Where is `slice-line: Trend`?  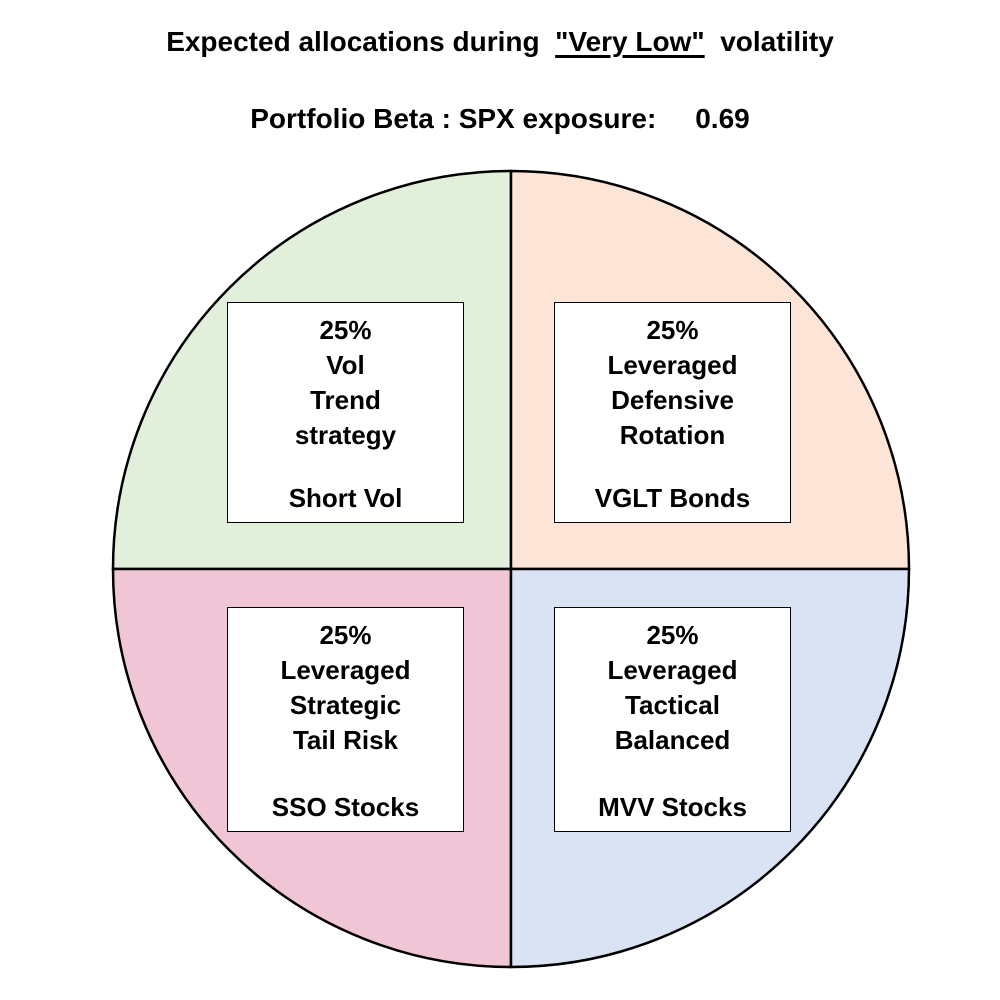
slice-line: Trend is located at coordinates (345, 400).